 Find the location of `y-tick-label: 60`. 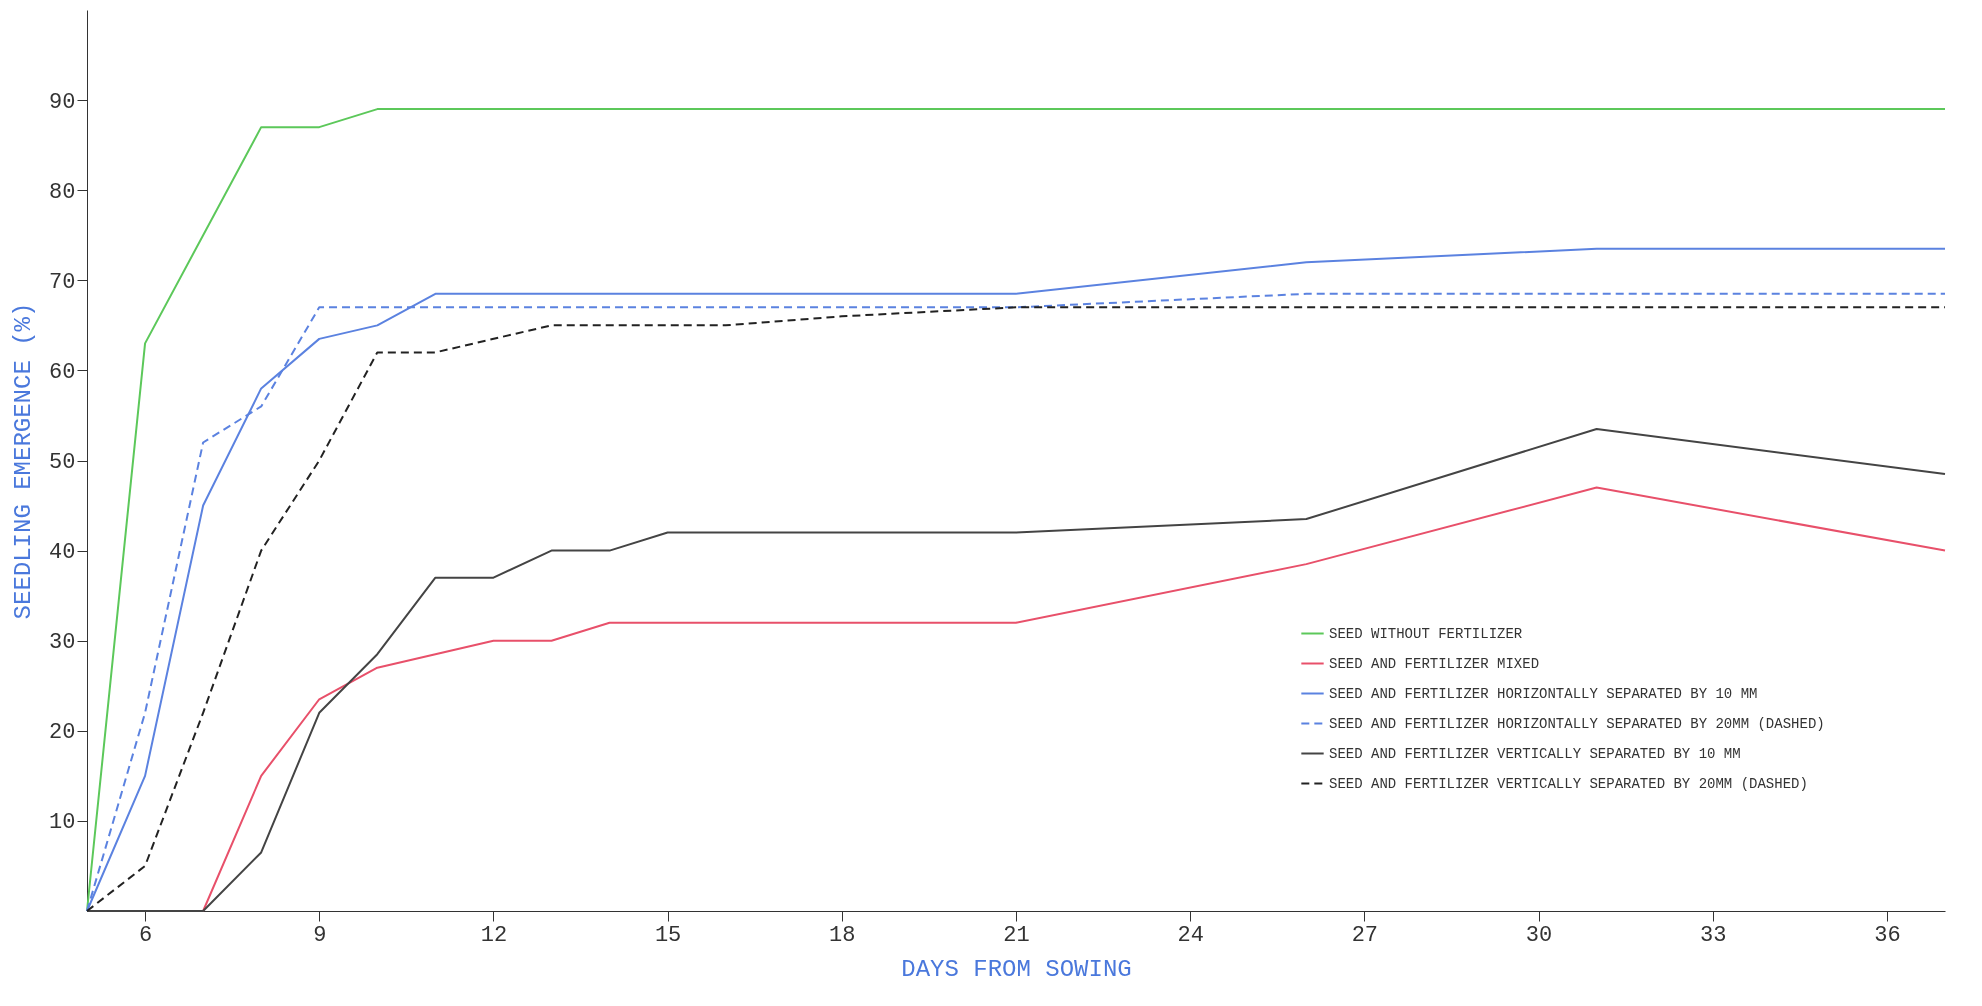

y-tick-label: 60 is located at coordinates (62, 372).